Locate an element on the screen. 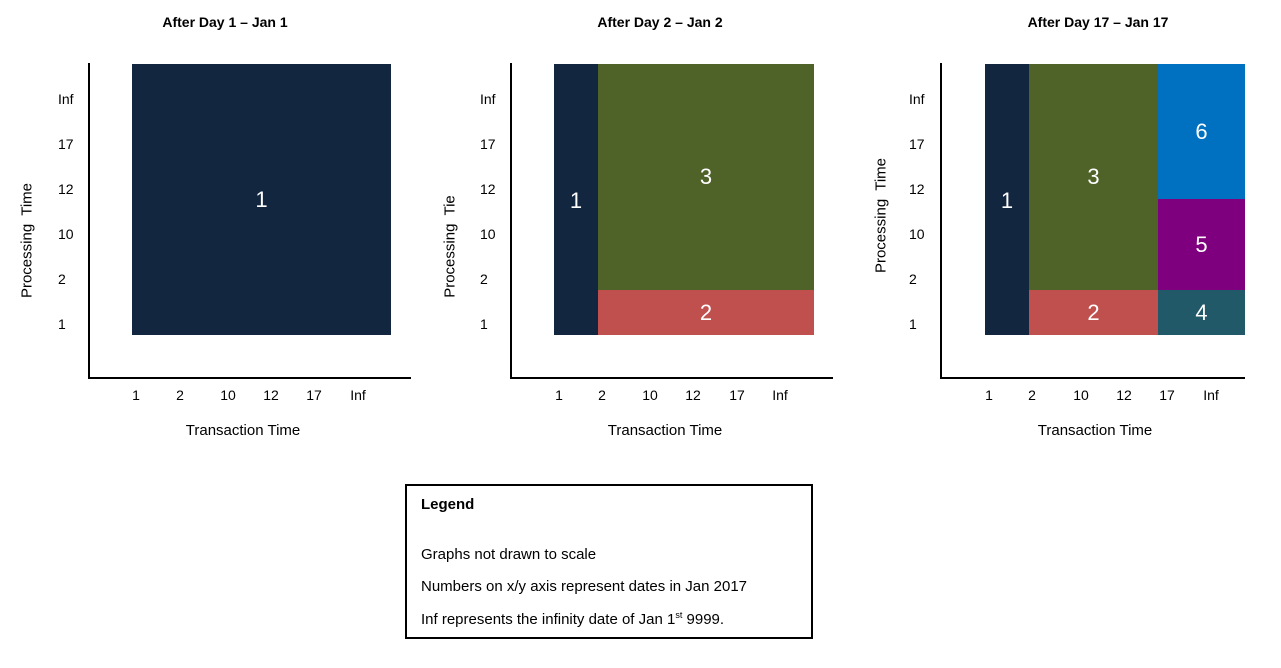  region-6: 6 is located at coordinates (1201, 131).